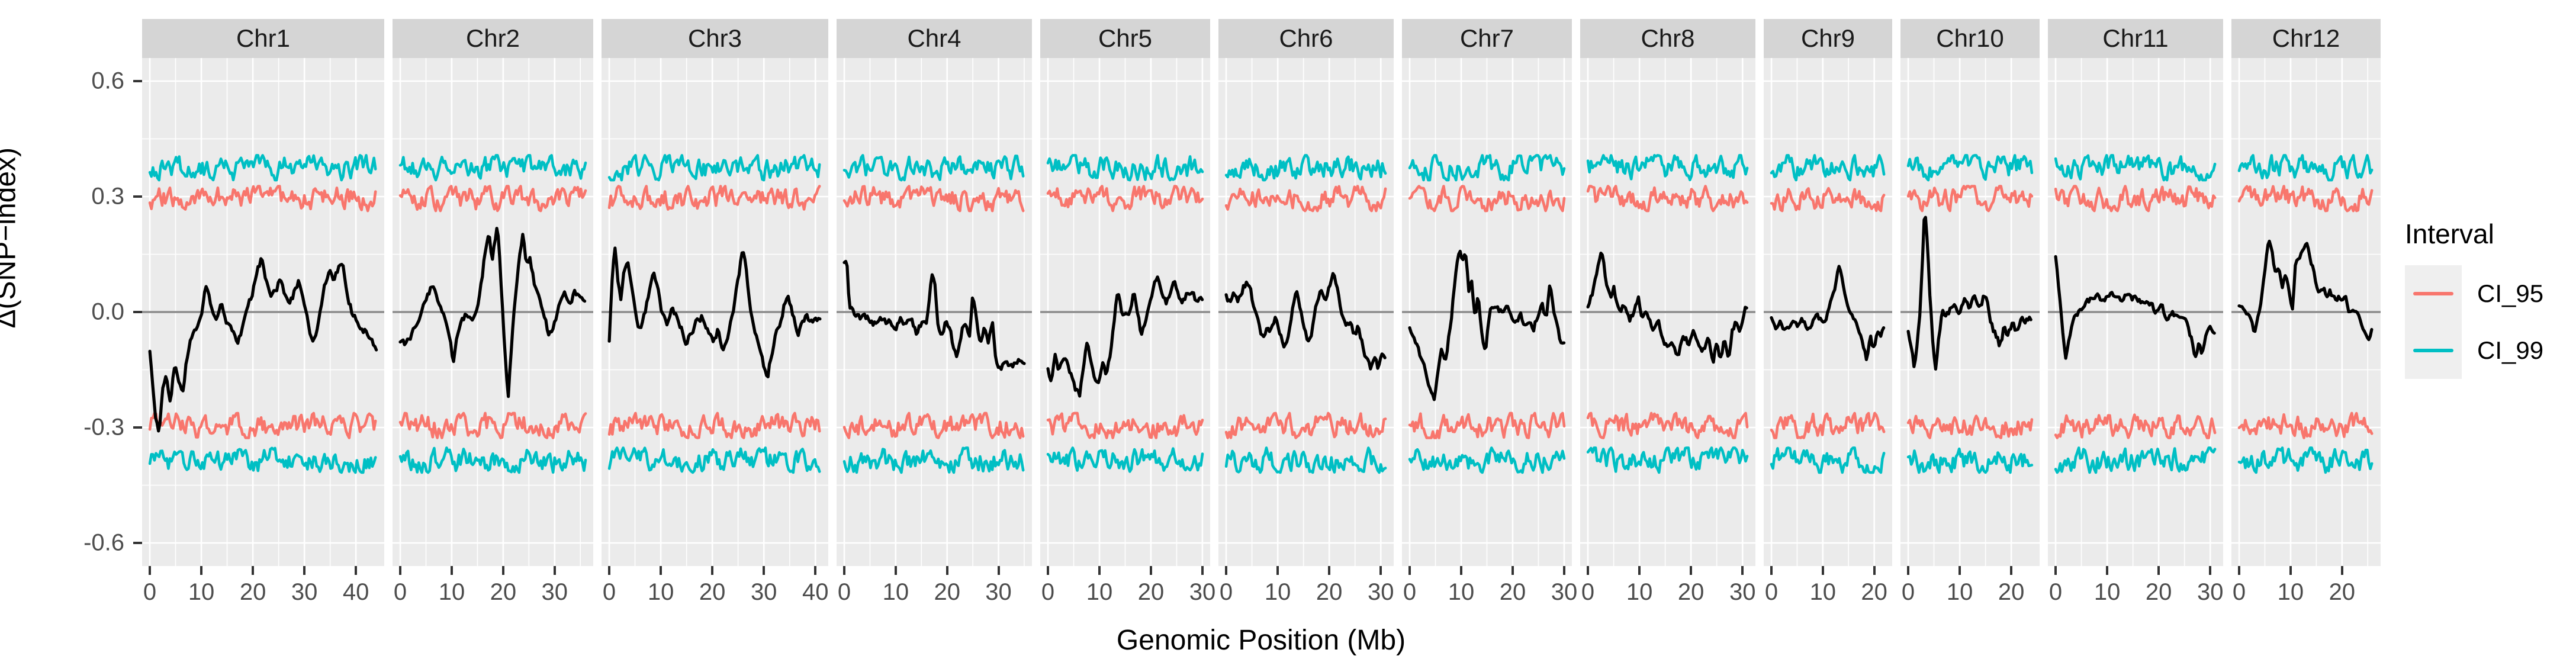 The width and height of the screenshot is (2576, 672). What do you see at coordinates (715, 319) in the screenshot?
I see `facet-chr3: Chr3 0 10 20 30 40` at bounding box center [715, 319].